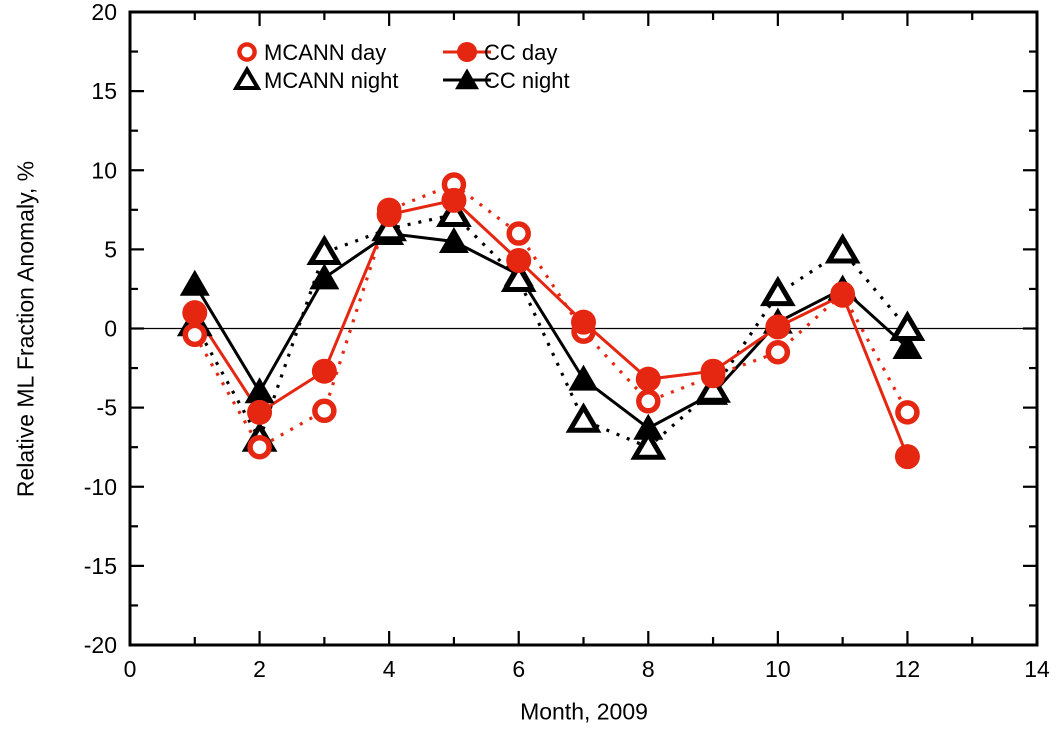 The height and width of the screenshot is (746, 1058). I want to click on legend-item-cc-day: CC day, so click(500, 52).